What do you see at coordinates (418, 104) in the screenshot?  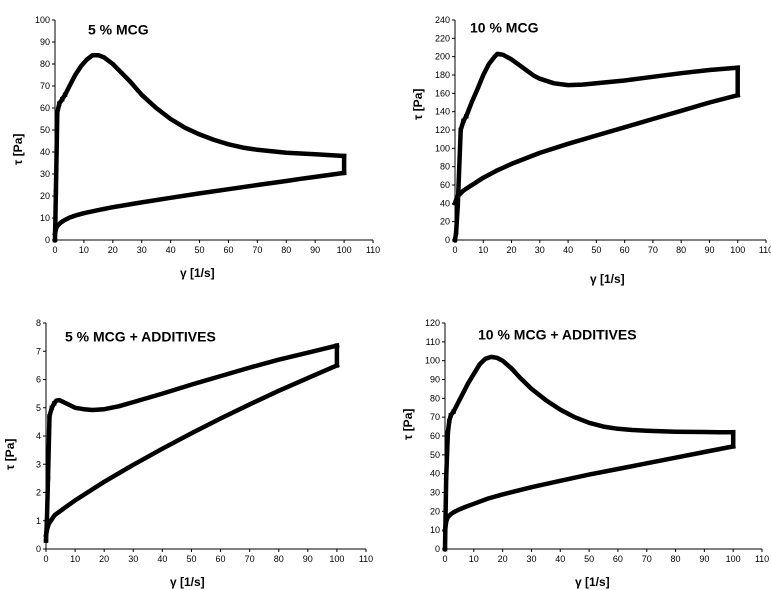 I see `panel-2-y-axis-label: τ [Pa]` at bounding box center [418, 104].